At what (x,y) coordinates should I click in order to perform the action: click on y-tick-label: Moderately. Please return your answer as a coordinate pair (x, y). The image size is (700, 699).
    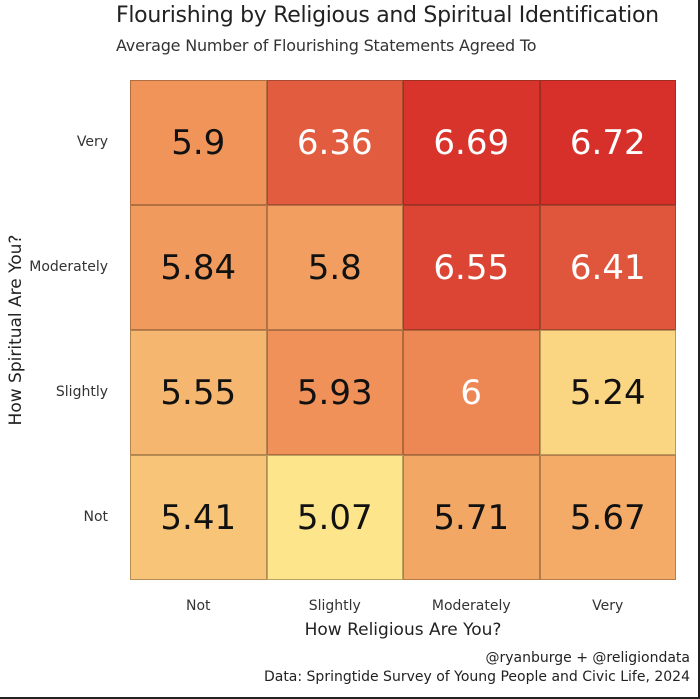
    Looking at the image, I should click on (68, 266).